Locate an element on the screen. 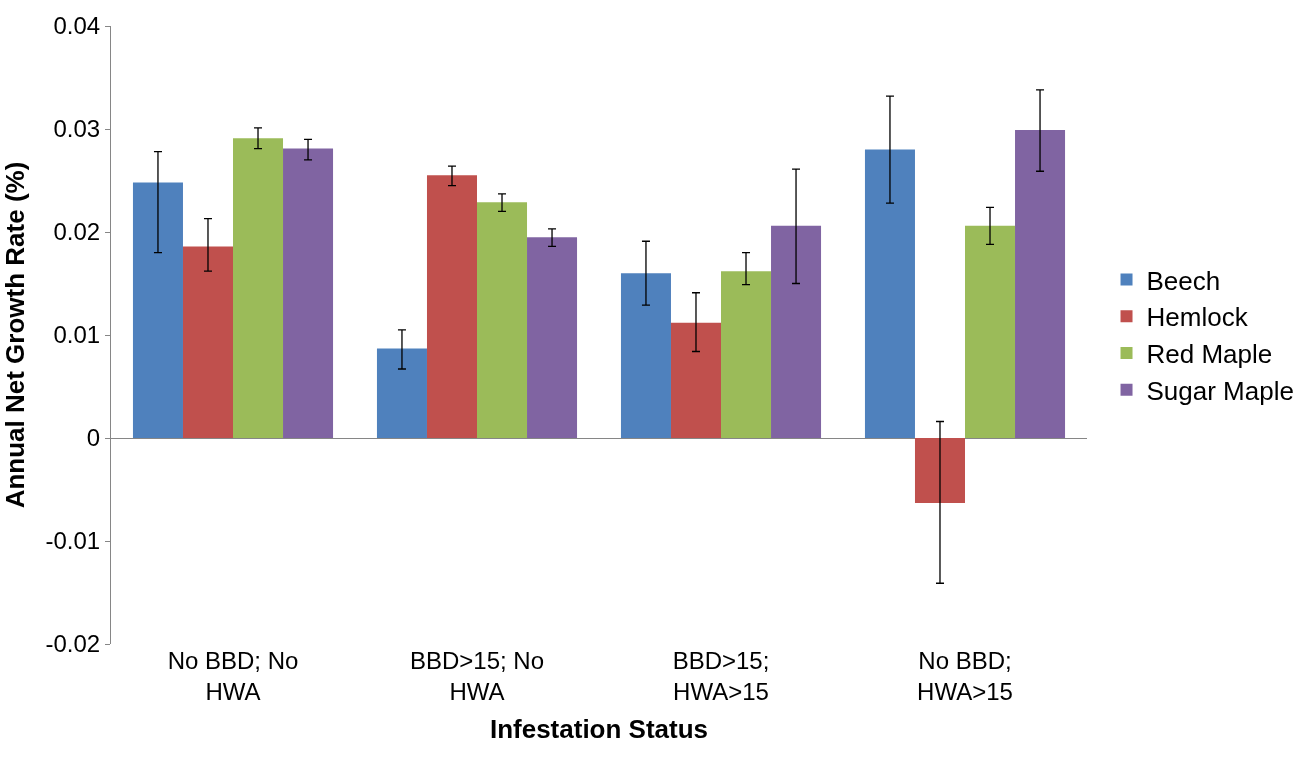 Image resolution: width=1312 pixels, height=774 pixels. x-tick-label: No BBD; No HWA is located at coordinates (233, 676).